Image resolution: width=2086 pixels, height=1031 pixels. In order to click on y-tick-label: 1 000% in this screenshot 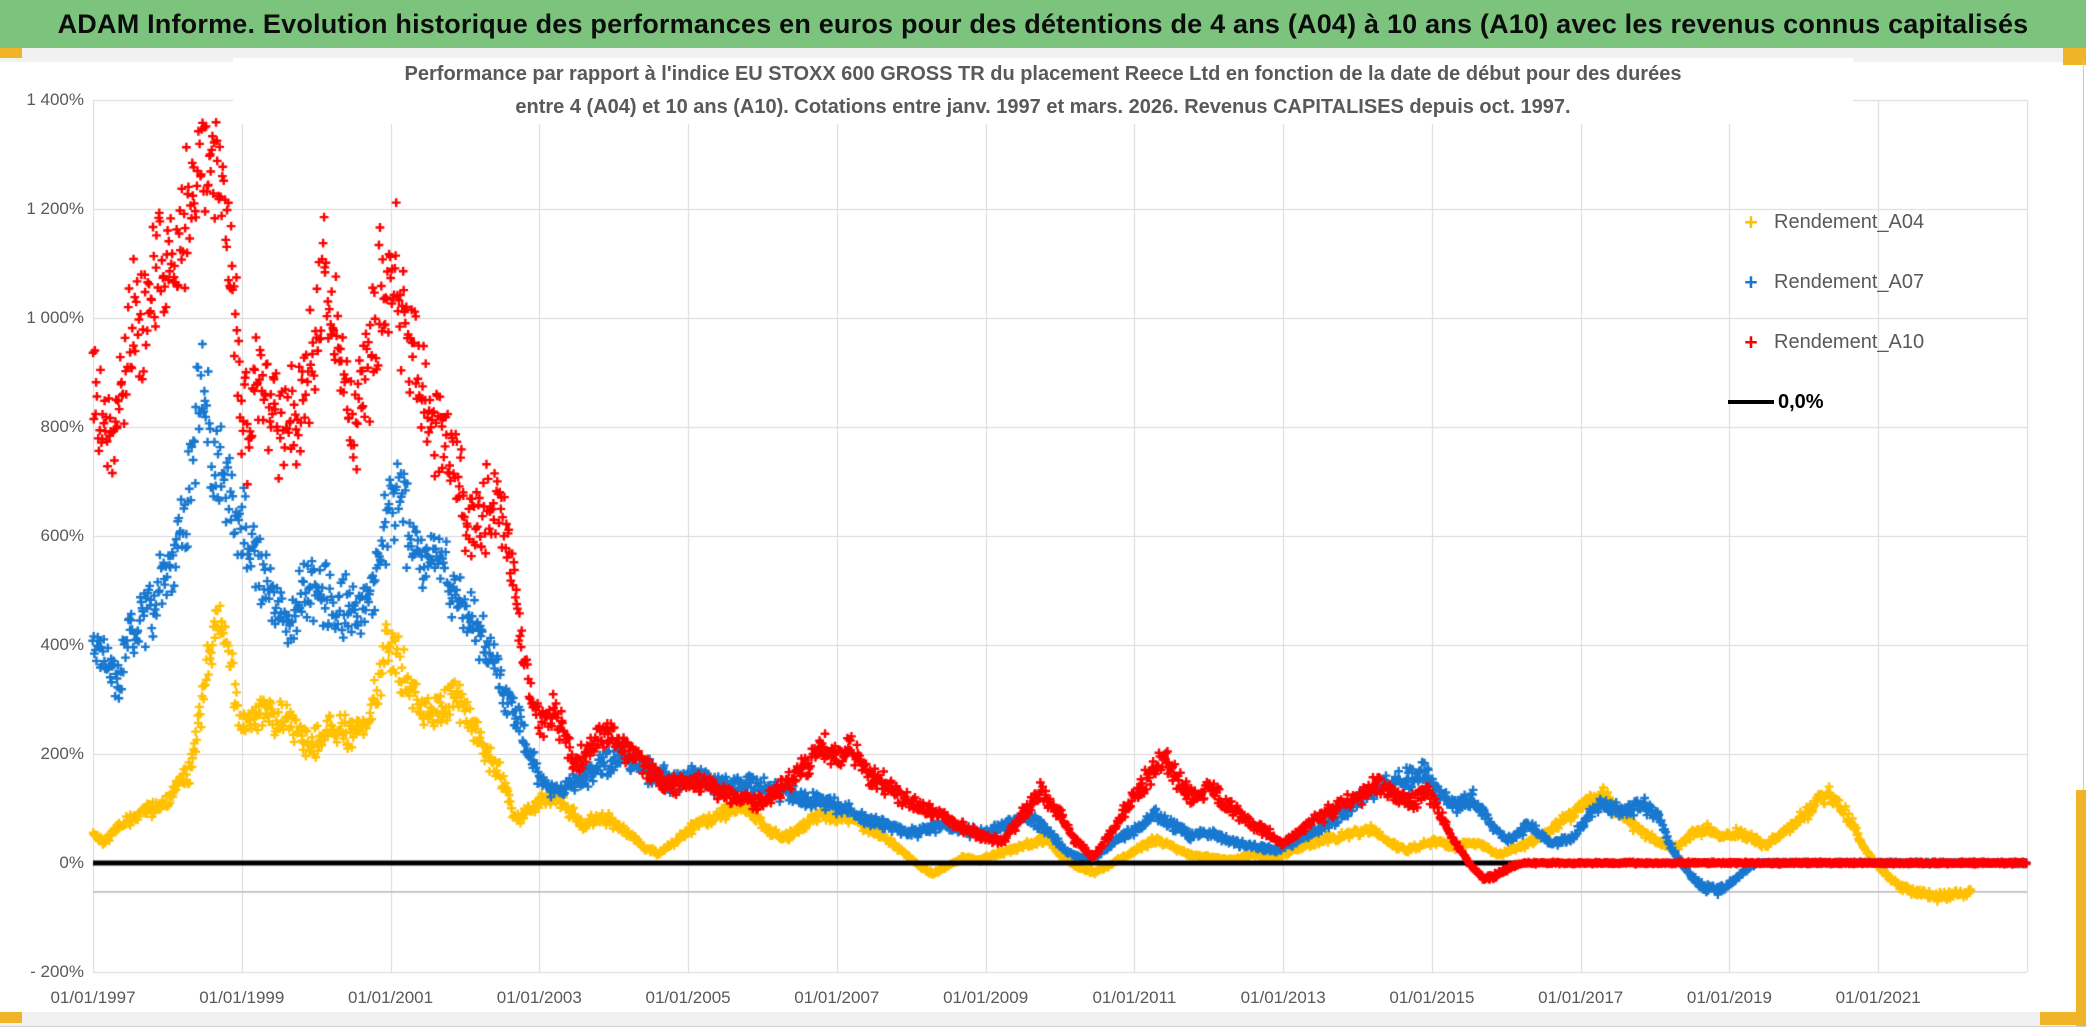, I will do `click(55, 317)`.